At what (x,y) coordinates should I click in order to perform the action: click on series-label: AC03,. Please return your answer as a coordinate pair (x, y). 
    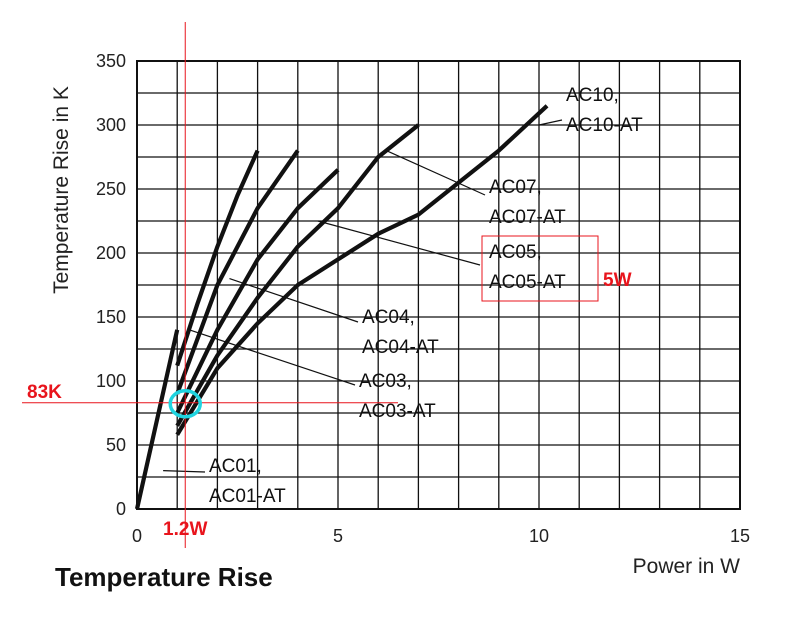
    Looking at the image, I should click on (385, 381).